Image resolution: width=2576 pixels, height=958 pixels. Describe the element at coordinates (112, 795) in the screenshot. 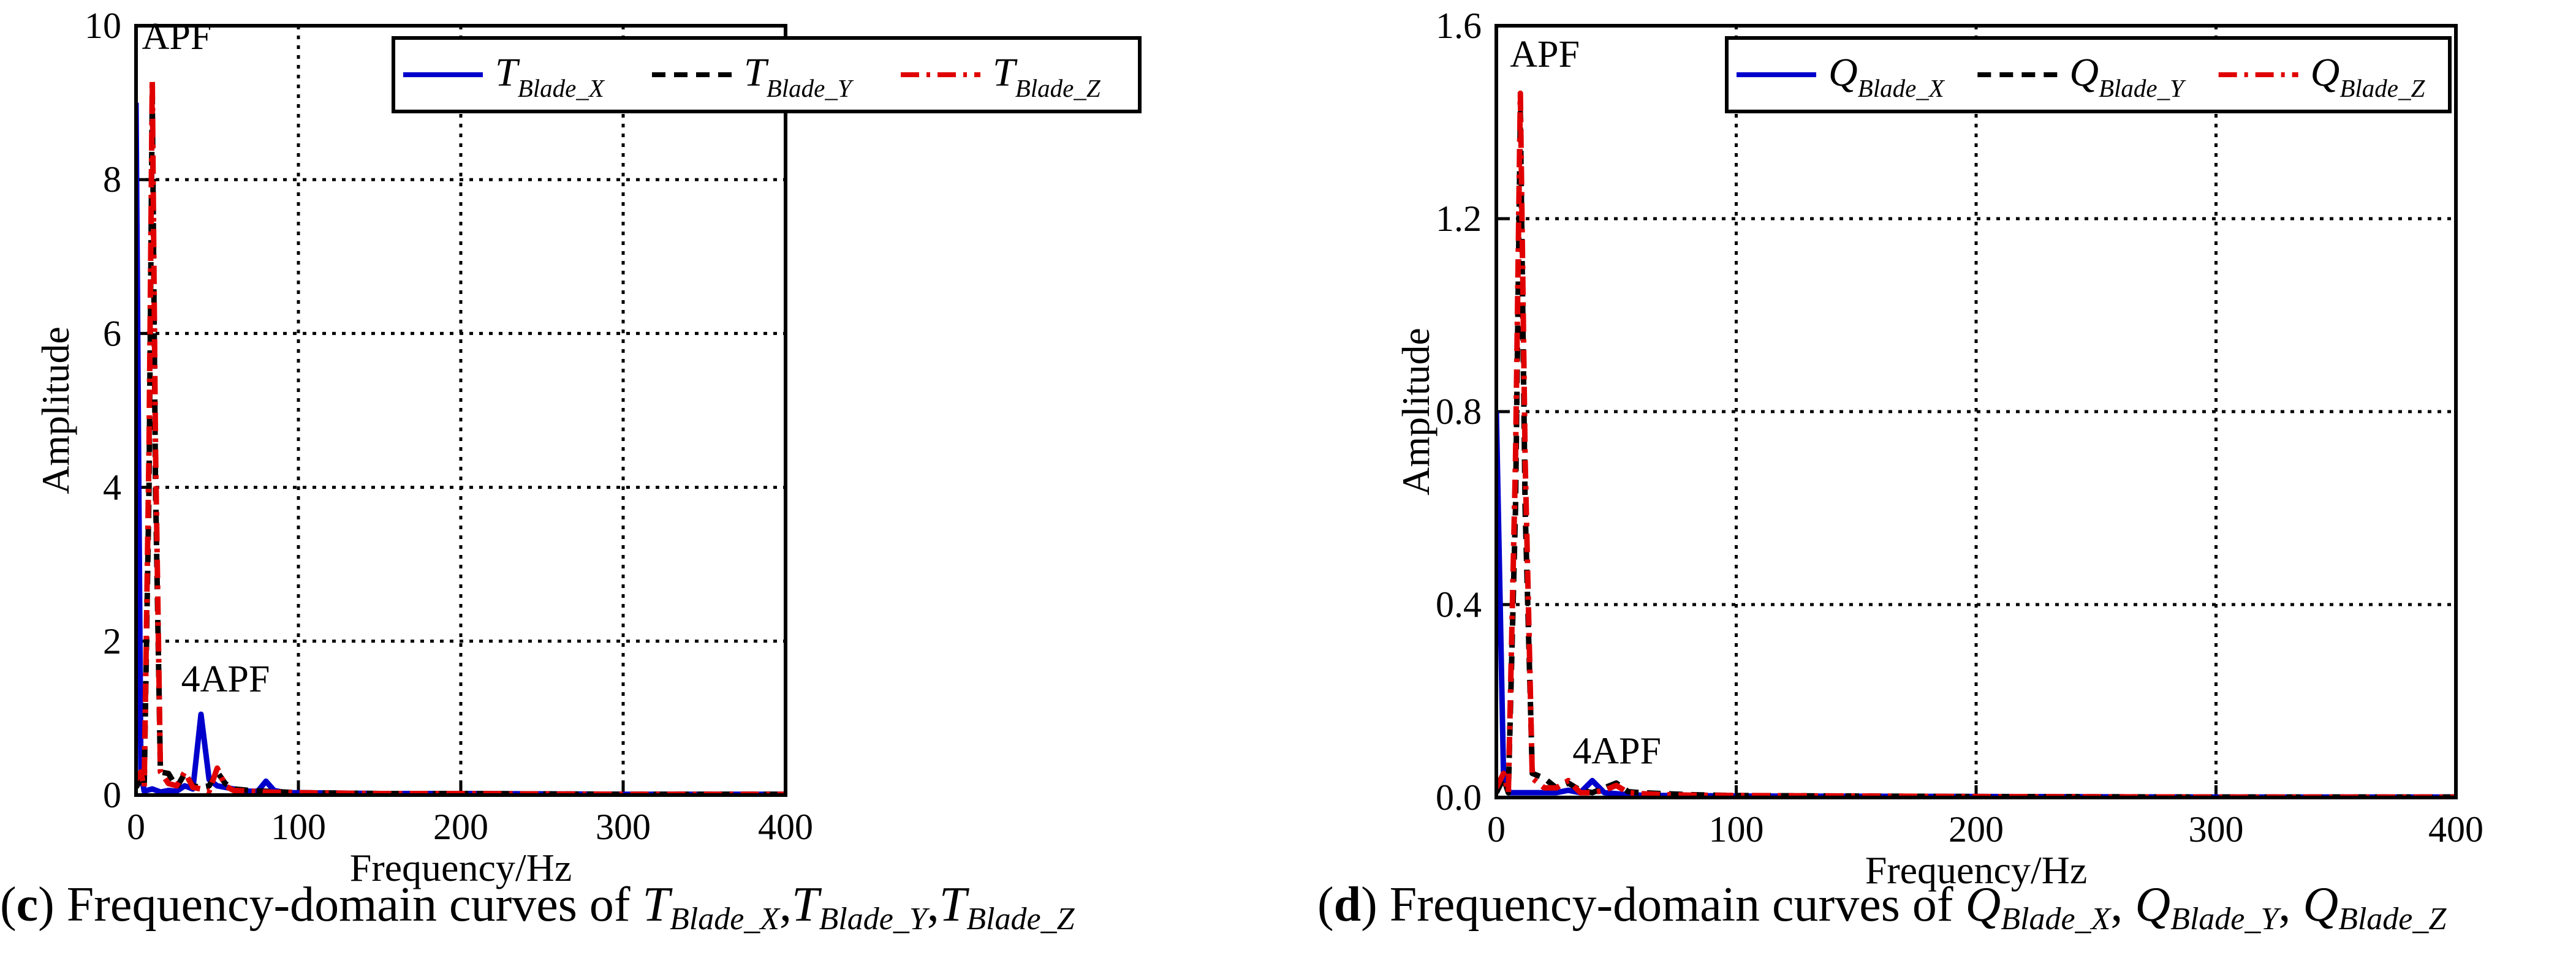

I see `y-tick-label: 0` at that location.